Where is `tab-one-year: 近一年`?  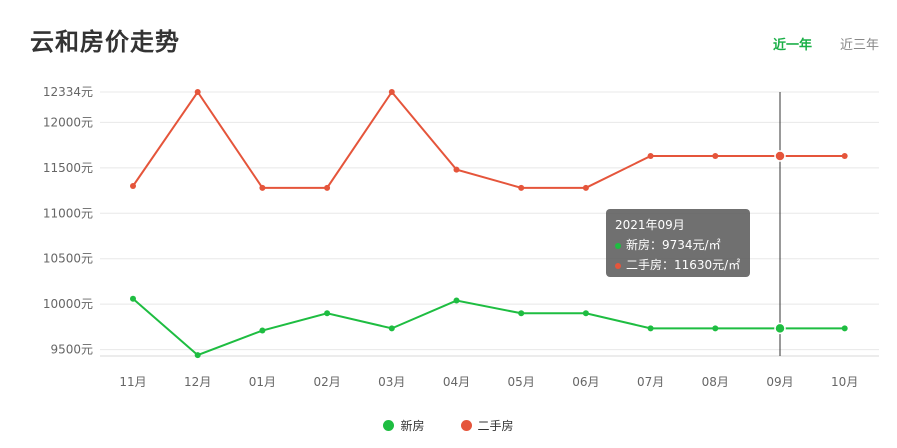
tab-one-year: 近一年 is located at coordinates (792, 45).